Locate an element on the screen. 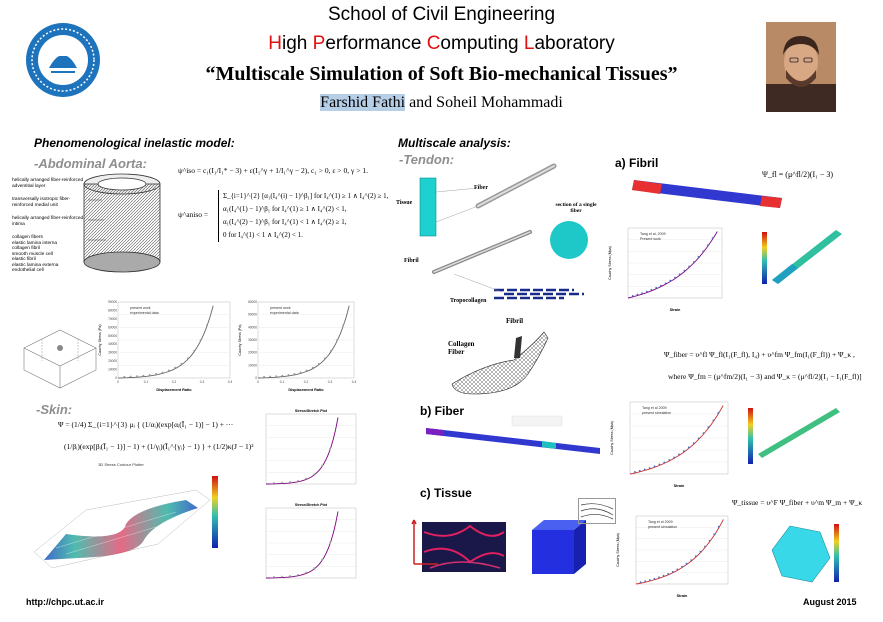 The image size is (883, 622). left-heading: Phenomenological inelastic model: is located at coordinates (134, 143).